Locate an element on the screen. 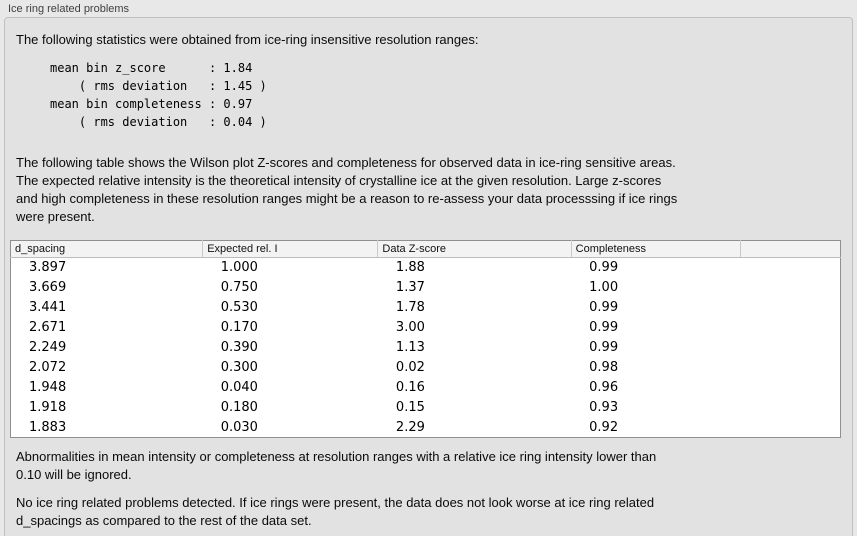  table-cell: 0.15 is located at coordinates (410, 407).